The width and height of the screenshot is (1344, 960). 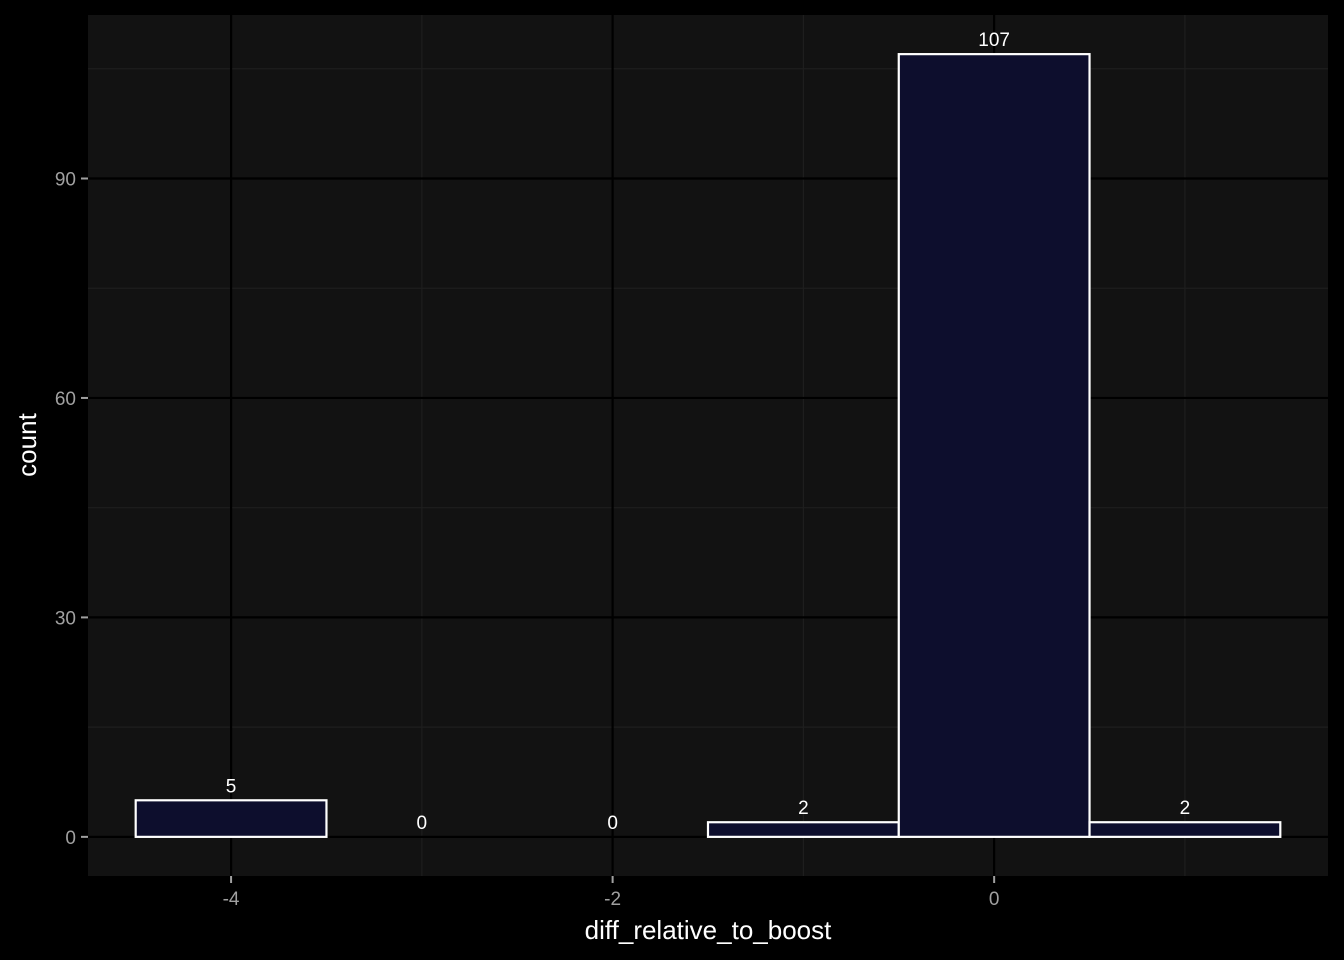 What do you see at coordinates (994, 899) in the screenshot?
I see `x-tick-label-2: 0` at bounding box center [994, 899].